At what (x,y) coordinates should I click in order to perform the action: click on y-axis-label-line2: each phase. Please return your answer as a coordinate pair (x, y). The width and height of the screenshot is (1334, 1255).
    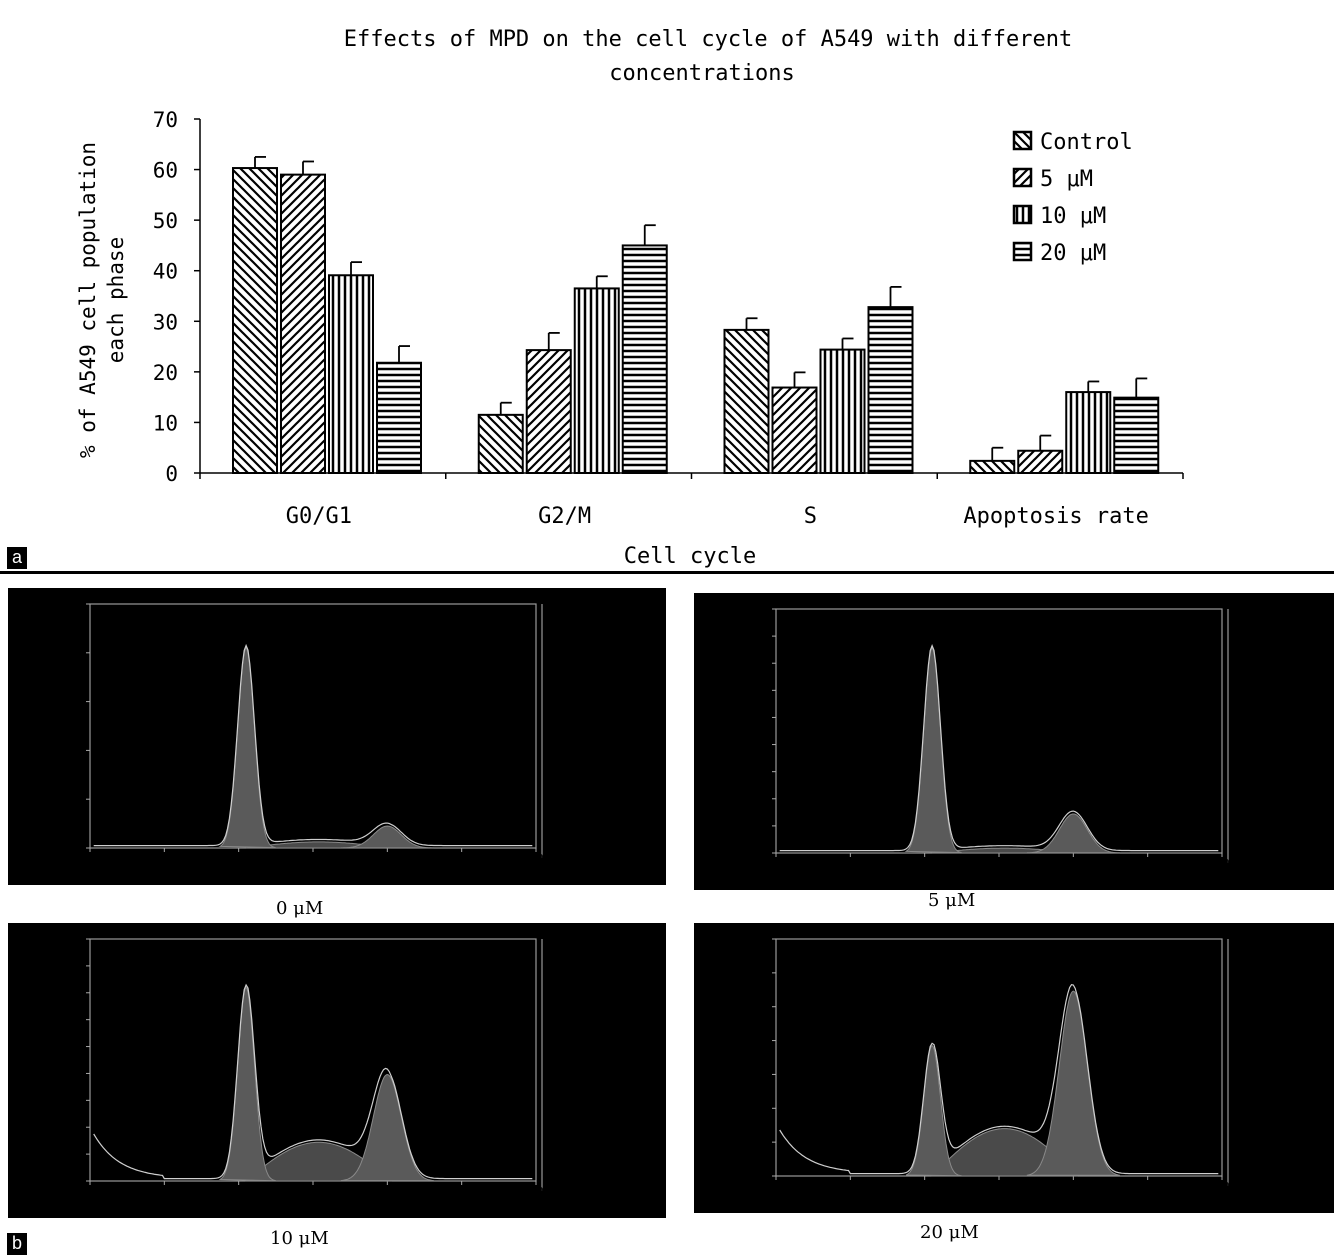
    Looking at the image, I should click on (116, 300).